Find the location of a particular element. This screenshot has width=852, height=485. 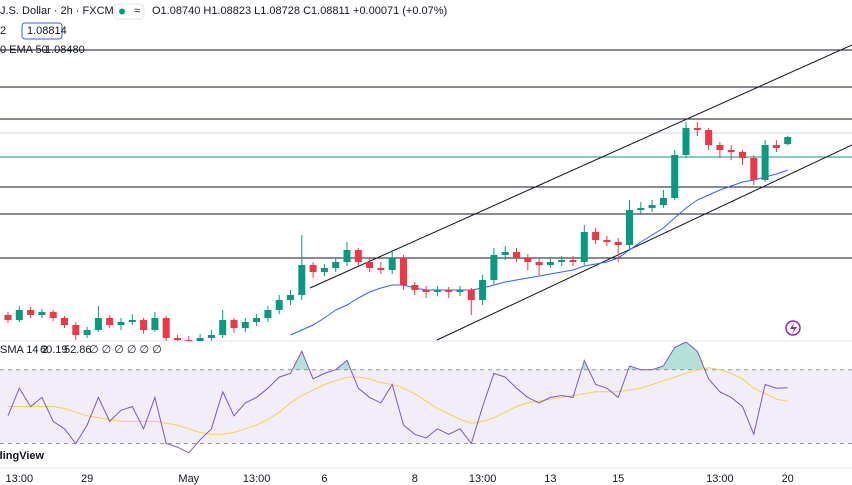

x-tick-label: 29 is located at coordinates (87, 479).